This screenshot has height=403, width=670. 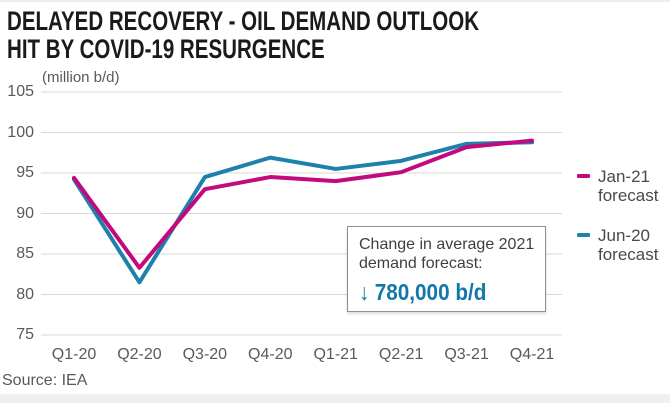 I want to click on y-tick-label-75: 75, so click(x=25, y=334).